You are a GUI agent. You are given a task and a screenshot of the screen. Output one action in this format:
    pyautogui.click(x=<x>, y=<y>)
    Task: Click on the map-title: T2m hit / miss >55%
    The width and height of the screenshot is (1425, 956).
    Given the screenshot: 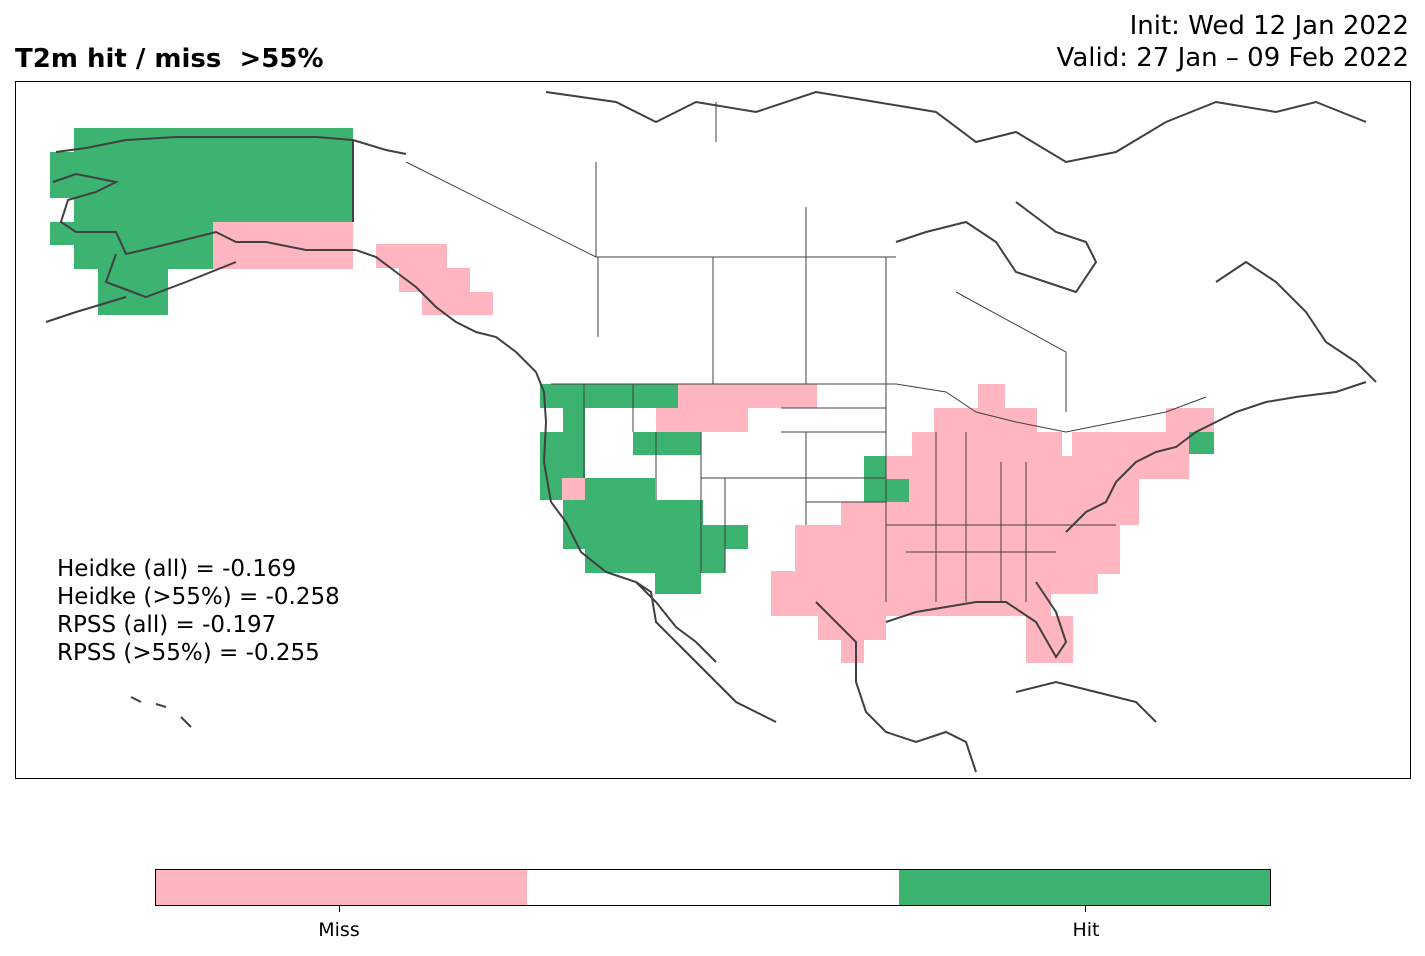 What is the action you would take?
    pyautogui.click(x=169, y=59)
    